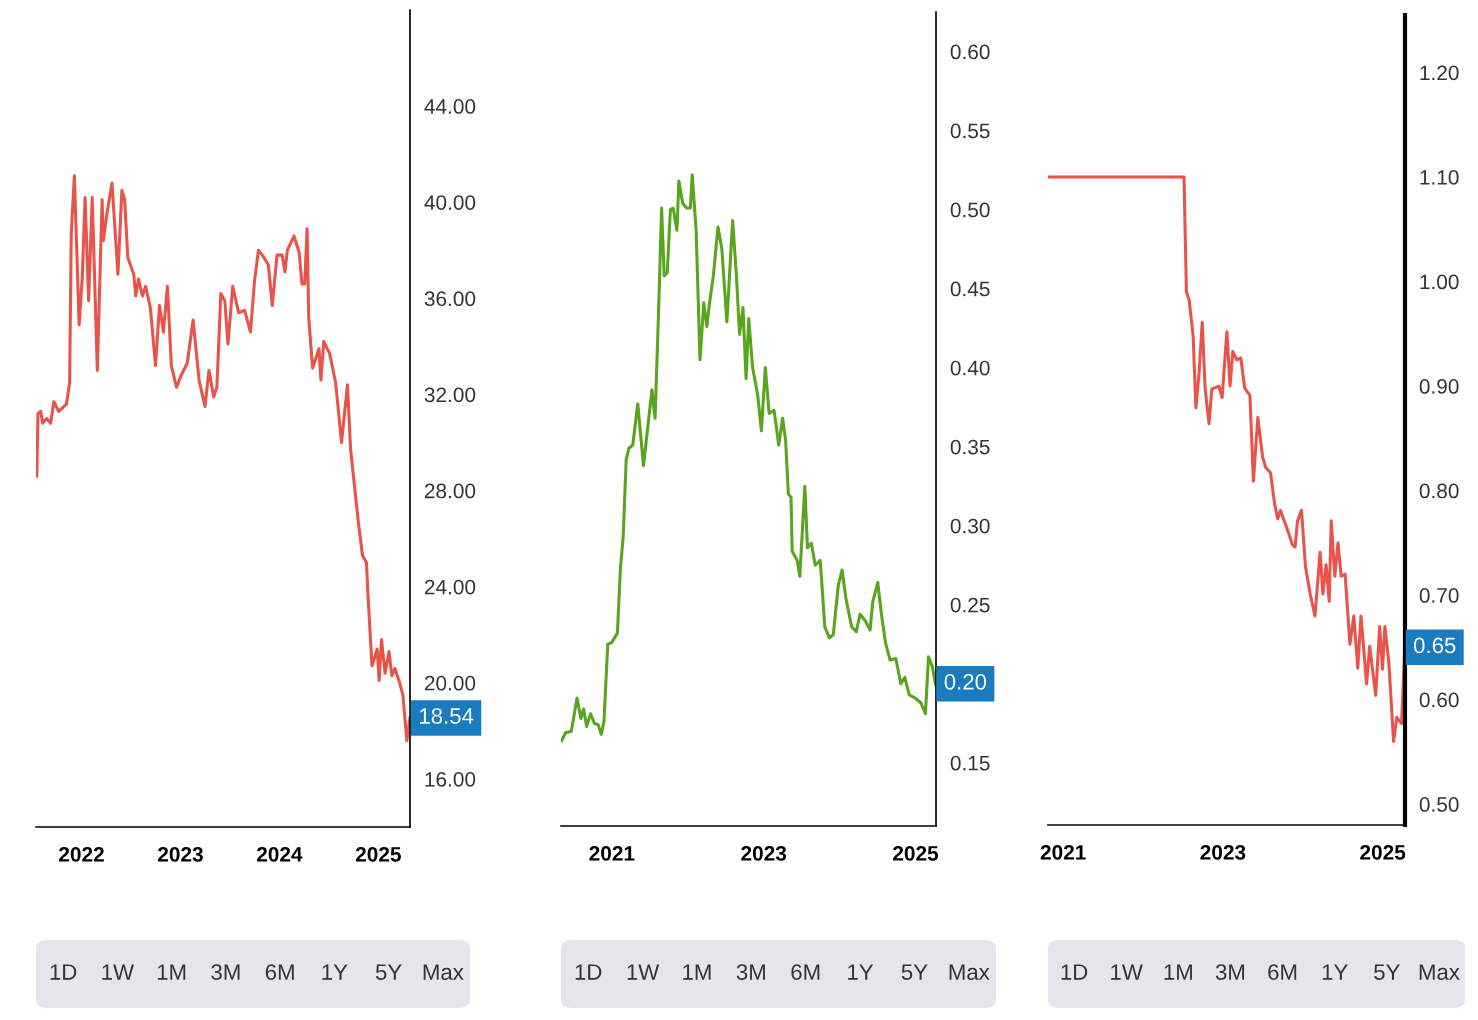 Image resolution: width=1478 pixels, height=1020 pixels. Describe the element at coordinates (450, 779) in the screenshot. I see `y-tick-label: 16.00` at that location.